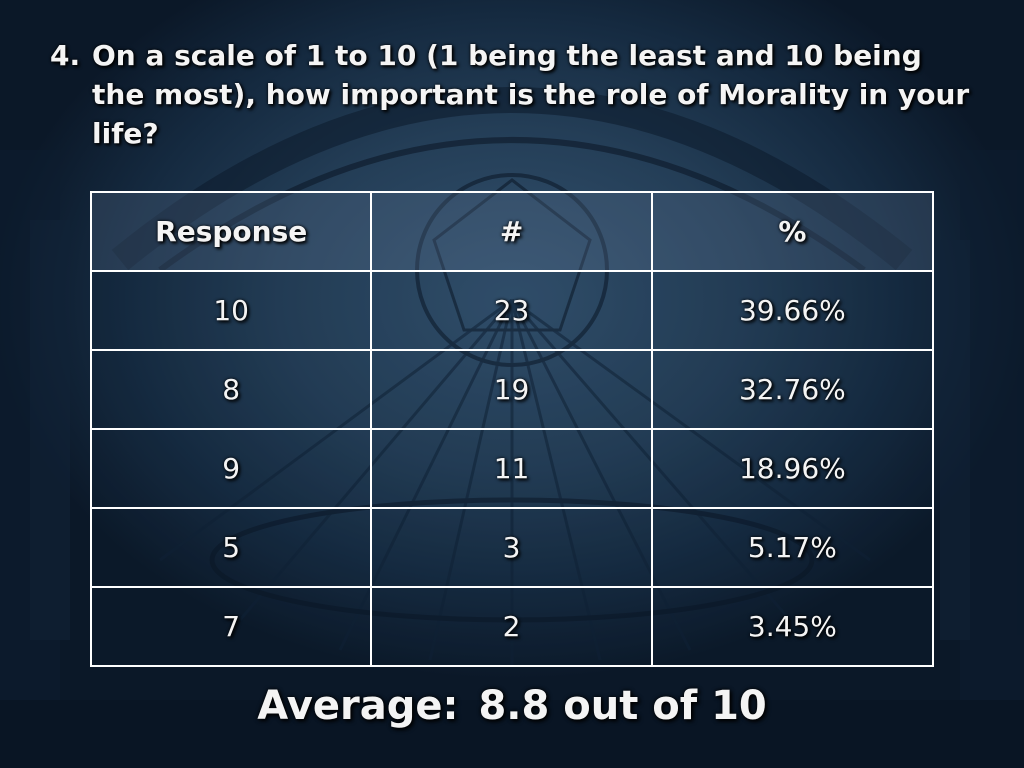 The width and height of the screenshot is (1024, 768). Describe the element at coordinates (792, 231) in the screenshot. I see `column-header-percent: %` at that location.